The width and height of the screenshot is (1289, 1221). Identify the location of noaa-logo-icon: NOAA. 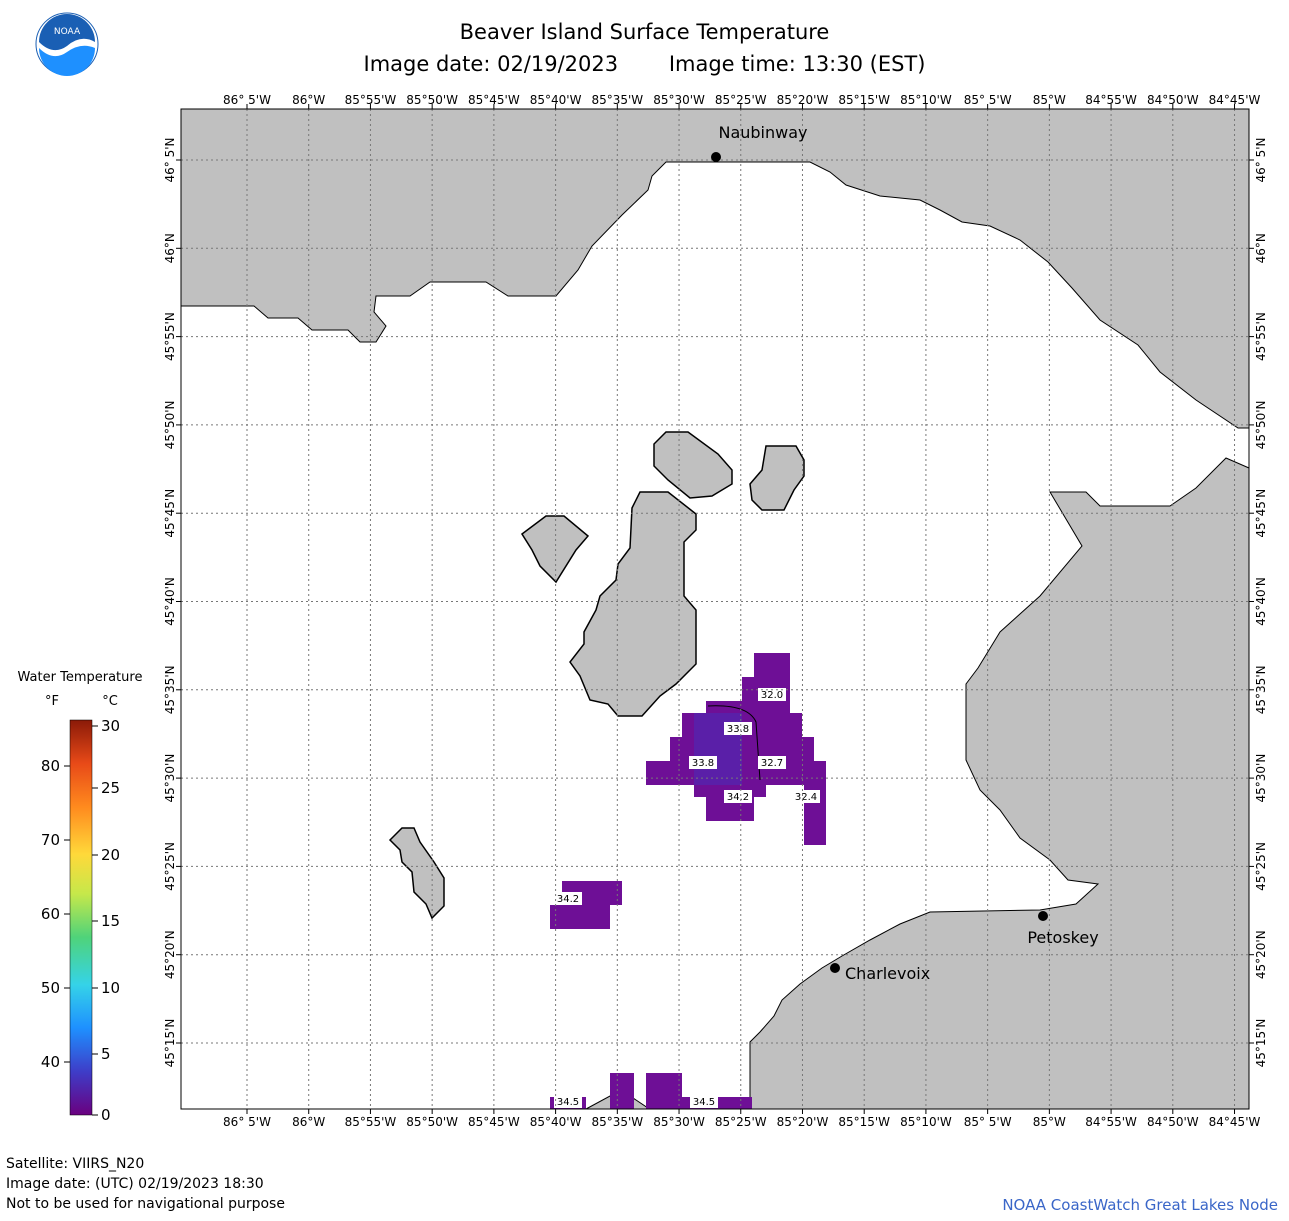
(67, 44).